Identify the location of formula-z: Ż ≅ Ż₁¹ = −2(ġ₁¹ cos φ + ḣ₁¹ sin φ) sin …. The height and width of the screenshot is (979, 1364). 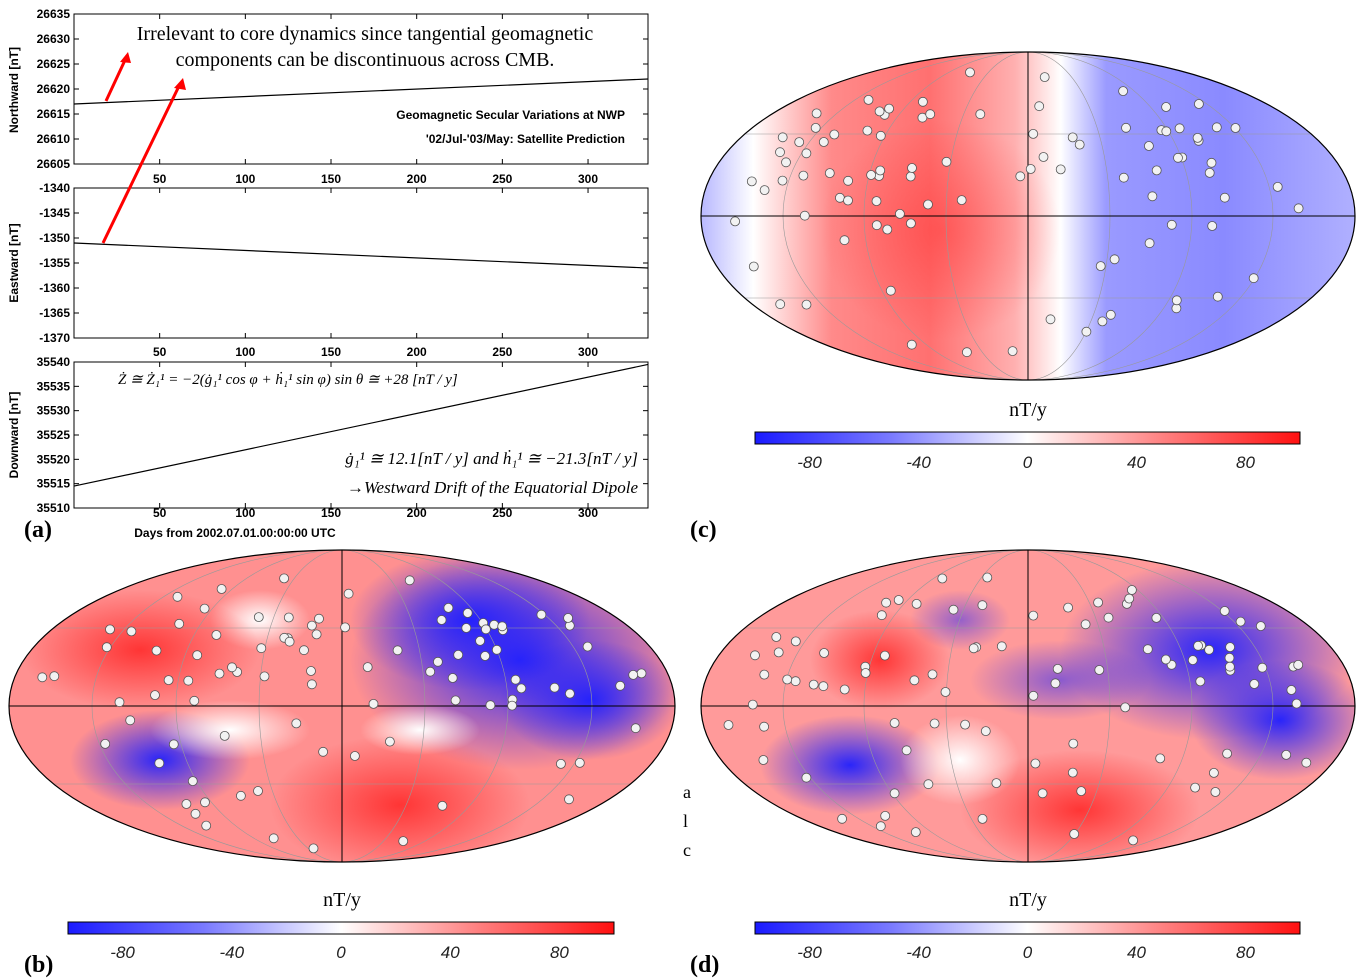
(288, 380).